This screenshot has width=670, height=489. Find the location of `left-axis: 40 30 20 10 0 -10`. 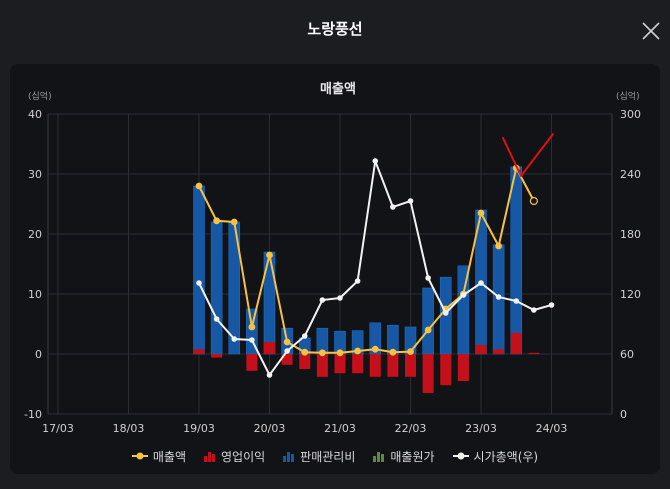

left-axis: 40 30 20 10 0 -10 is located at coordinates (33, 264).